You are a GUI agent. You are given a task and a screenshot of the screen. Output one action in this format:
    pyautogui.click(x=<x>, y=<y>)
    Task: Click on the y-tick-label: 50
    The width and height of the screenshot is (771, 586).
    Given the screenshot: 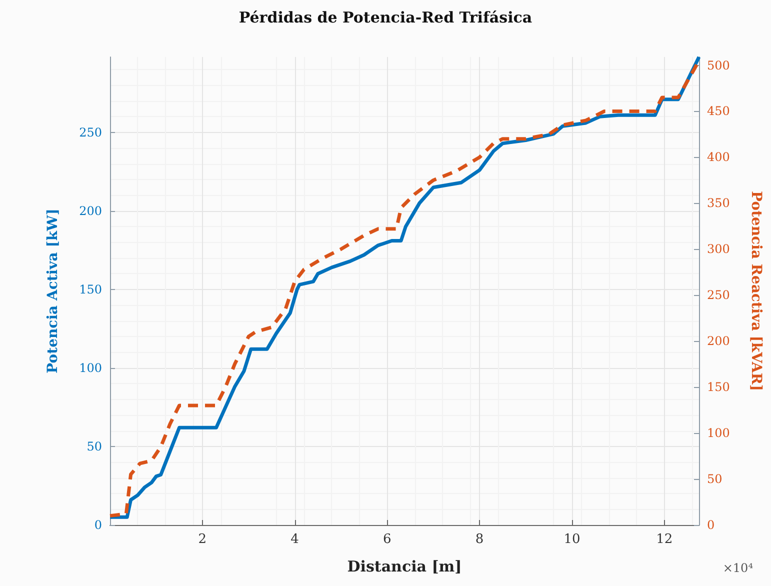 What is the action you would take?
    pyautogui.click(x=94, y=446)
    